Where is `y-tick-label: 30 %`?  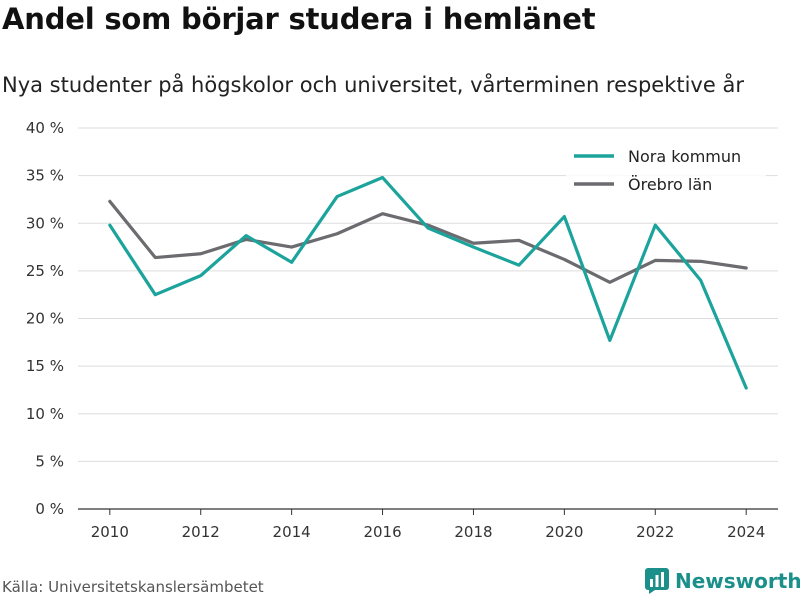 y-tick-label: 30 % is located at coordinates (45, 223).